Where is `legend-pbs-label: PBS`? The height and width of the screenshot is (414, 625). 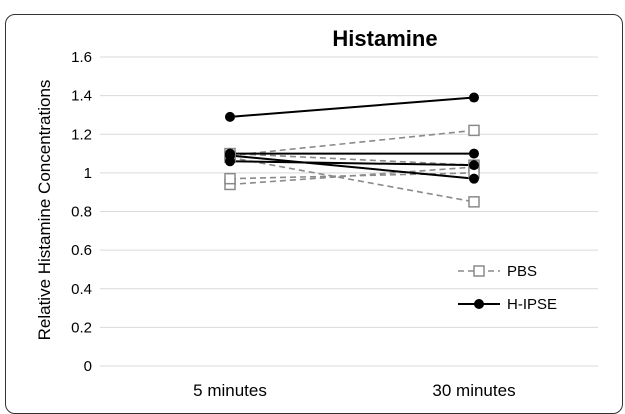 legend-pbs-label: PBS is located at coordinates (522, 271).